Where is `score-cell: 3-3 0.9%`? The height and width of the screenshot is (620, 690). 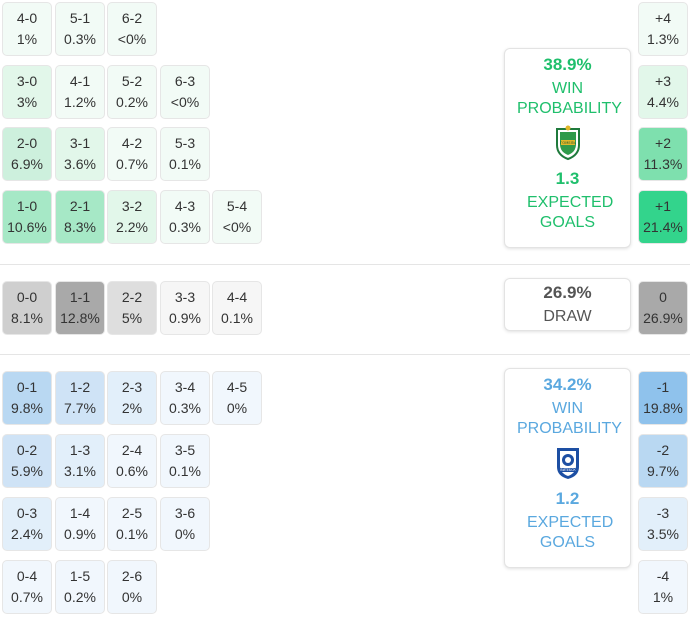 score-cell: 3-3 0.9% is located at coordinates (185, 308).